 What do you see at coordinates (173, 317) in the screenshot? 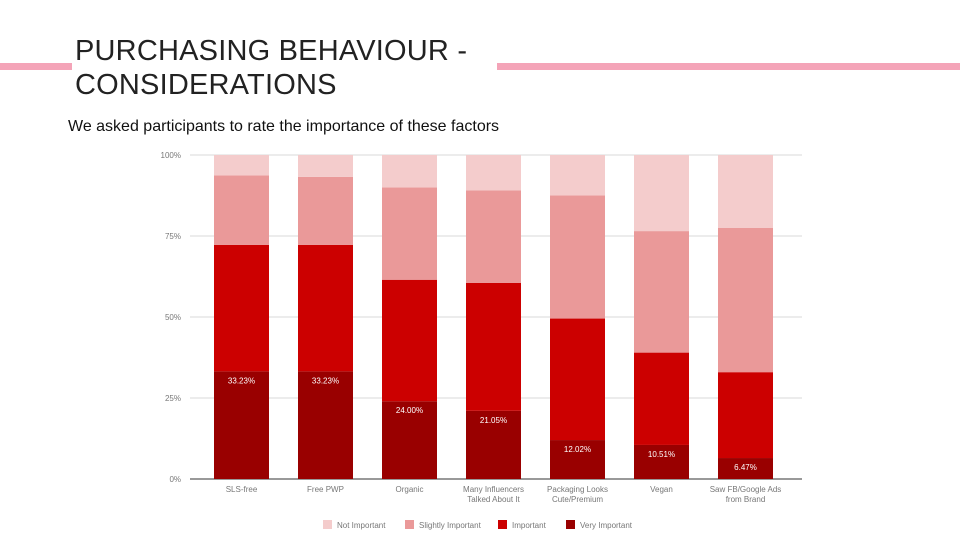
I see `y-tick-label: 50%` at bounding box center [173, 317].